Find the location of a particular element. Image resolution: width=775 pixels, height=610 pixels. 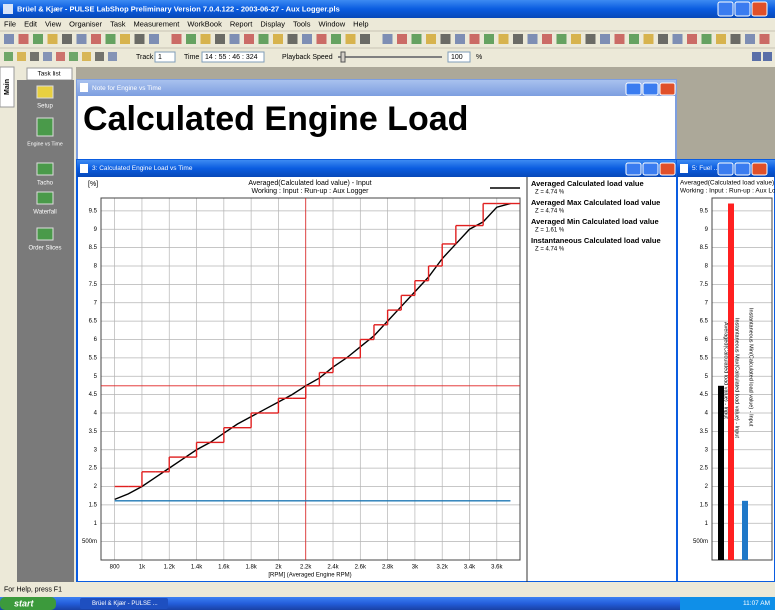

task-label: Waterfall is located at coordinates (44, 213).